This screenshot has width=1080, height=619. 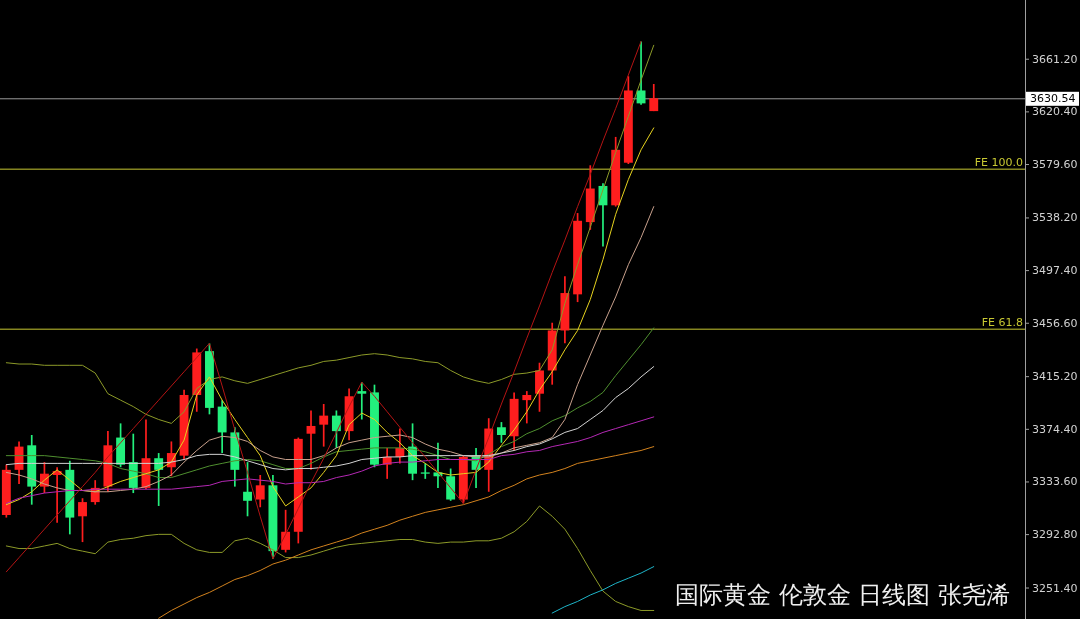 What do you see at coordinates (1055, 588) in the screenshot?
I see `y-tick-label: 3251.40` at bounding box center [1055, 588].